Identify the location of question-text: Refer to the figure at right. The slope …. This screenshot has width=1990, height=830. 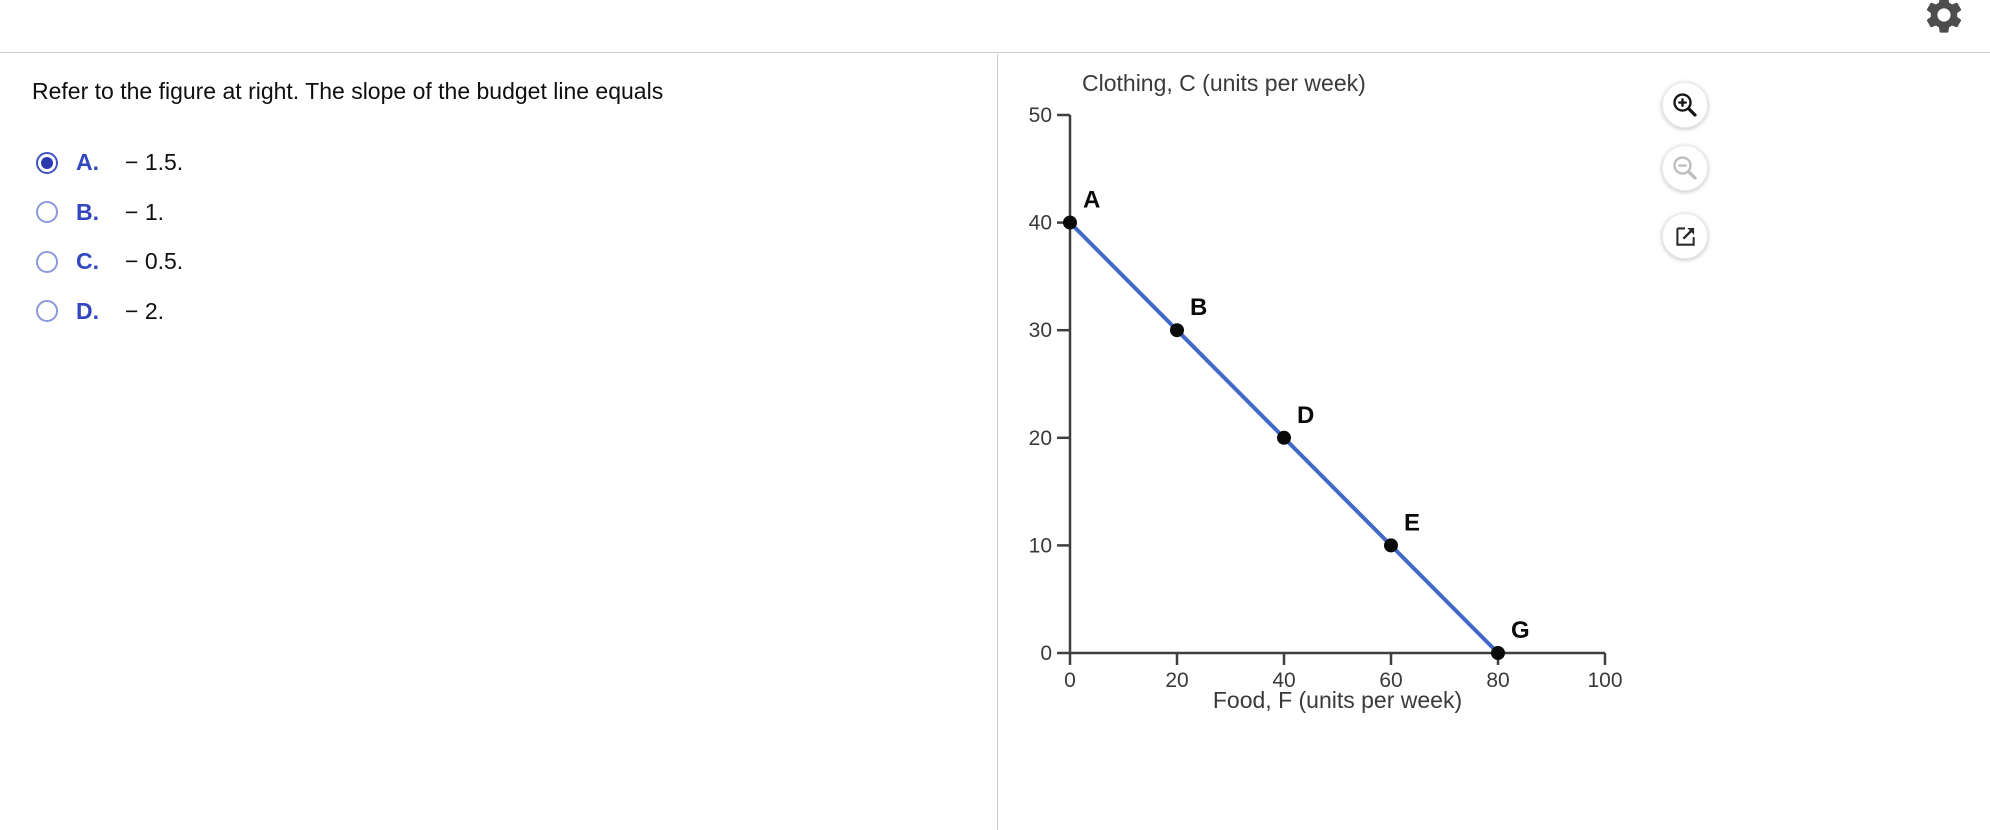
(348, 91).